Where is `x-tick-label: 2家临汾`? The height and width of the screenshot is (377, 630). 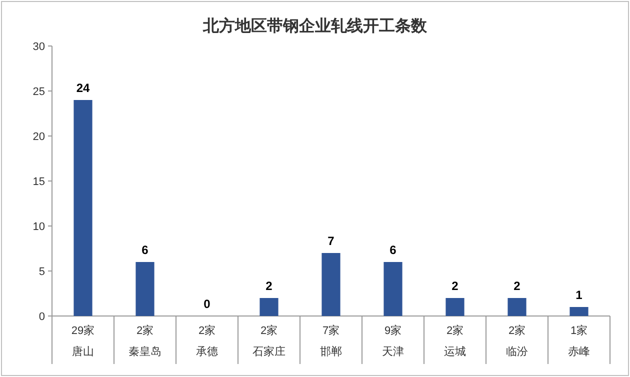
x-tick-label: 2家临汾 is located at coordinates (517, 341).